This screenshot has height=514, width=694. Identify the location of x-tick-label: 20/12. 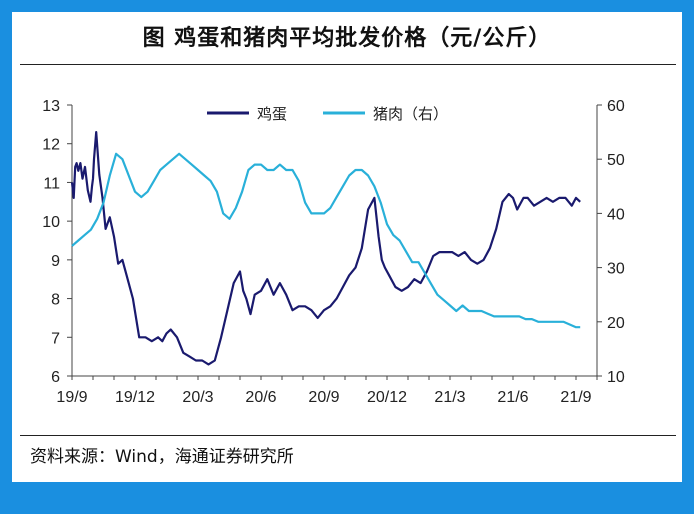
(387, 397).